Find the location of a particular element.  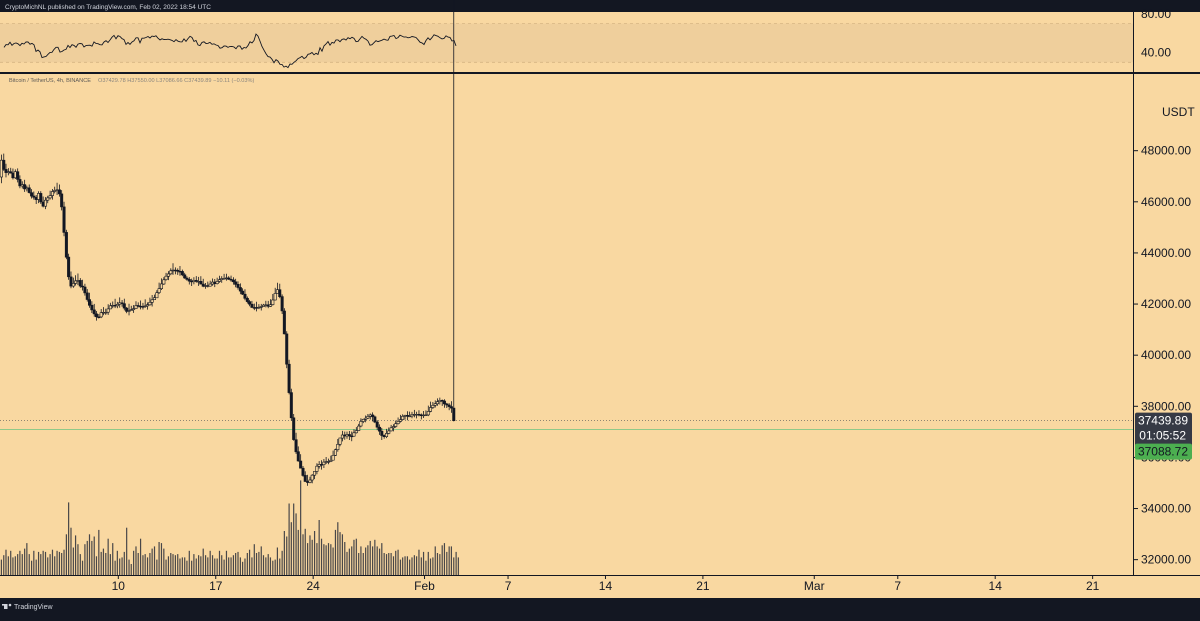

price-tick-label: 44000.00 is located at coordinates (1166, 253).